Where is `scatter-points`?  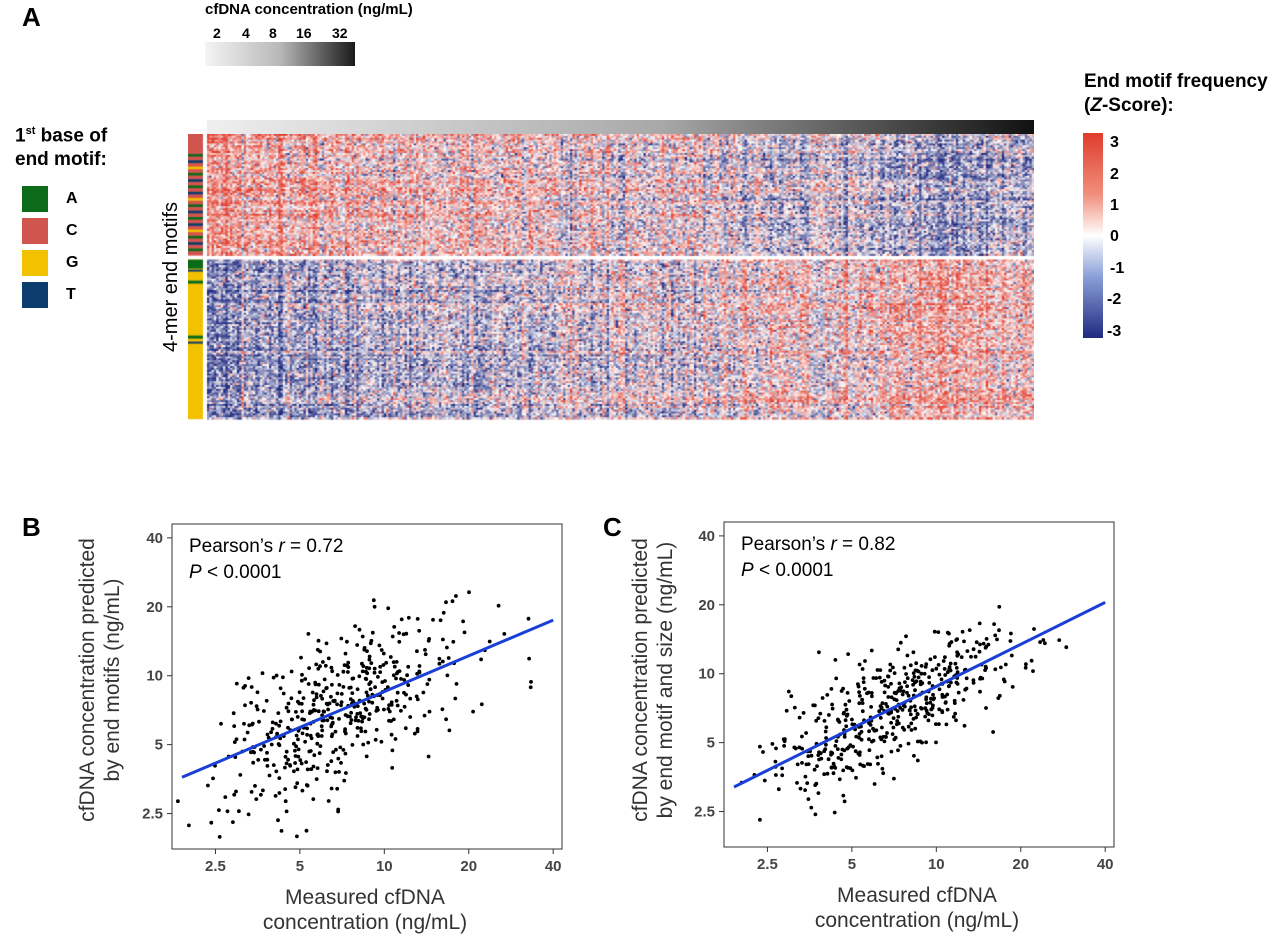 scatter-points is located at coordinates (354, 714).